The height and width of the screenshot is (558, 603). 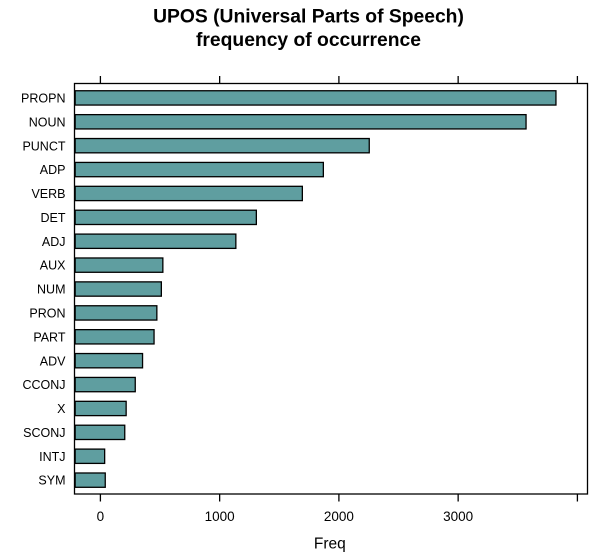 I want to click on svg-text: VERB, so click(x=48, y=194).